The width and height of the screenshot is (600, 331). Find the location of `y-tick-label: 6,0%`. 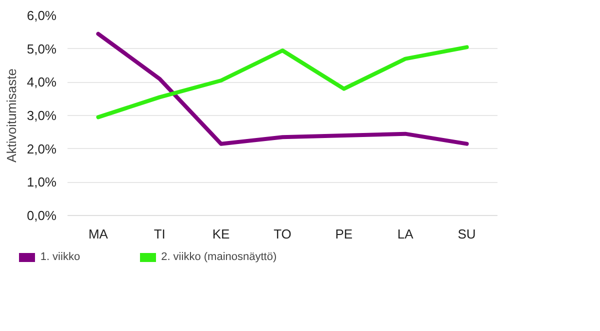

y-tick-label: 6,0% is located at coordinates (41, 15).